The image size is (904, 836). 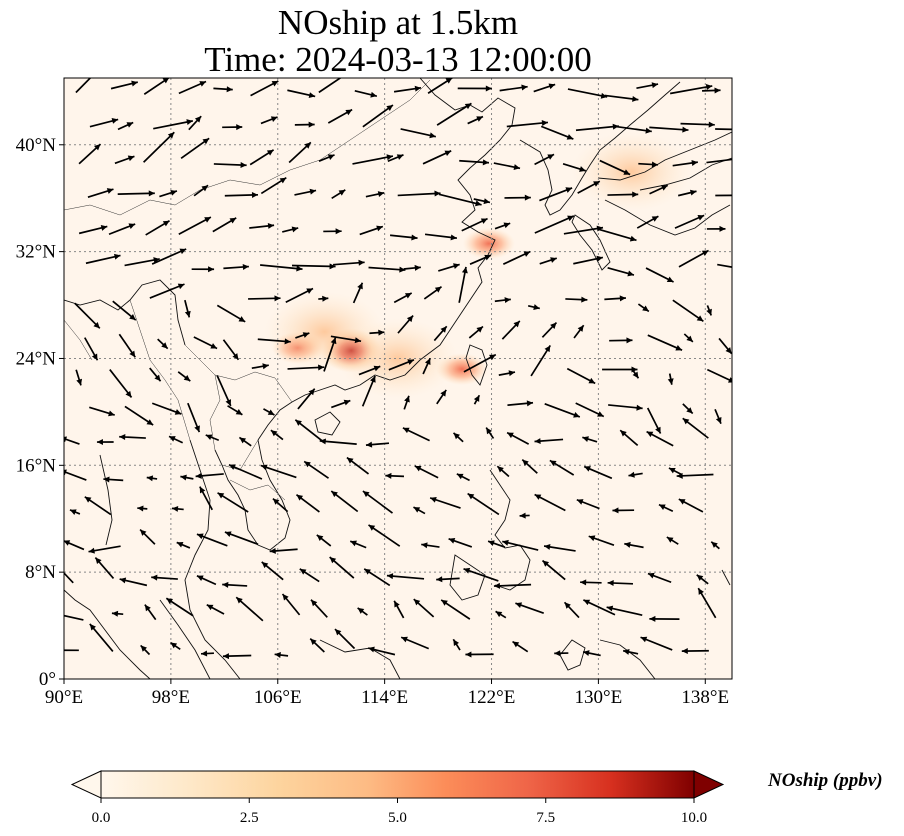 What do you see at coordinates (36, 252) in the screenshot?
I see `lat-tick-label: 32°N` at bounding box center [36, 252].